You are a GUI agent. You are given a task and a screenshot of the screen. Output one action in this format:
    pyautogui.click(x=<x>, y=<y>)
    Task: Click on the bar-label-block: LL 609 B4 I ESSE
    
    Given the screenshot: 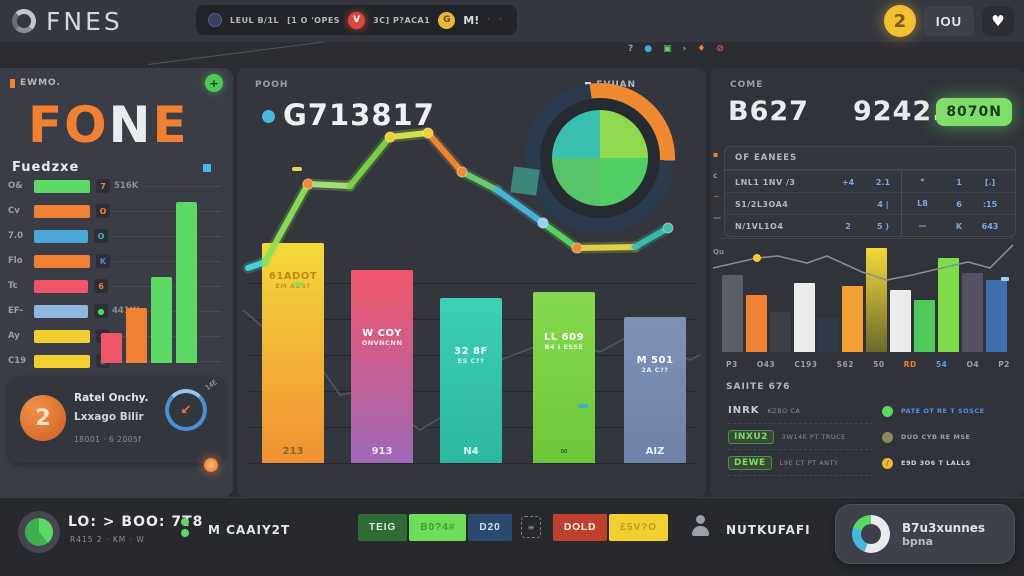 What is the action you would take?
    pyautogui.click(x=564, y=341)
    